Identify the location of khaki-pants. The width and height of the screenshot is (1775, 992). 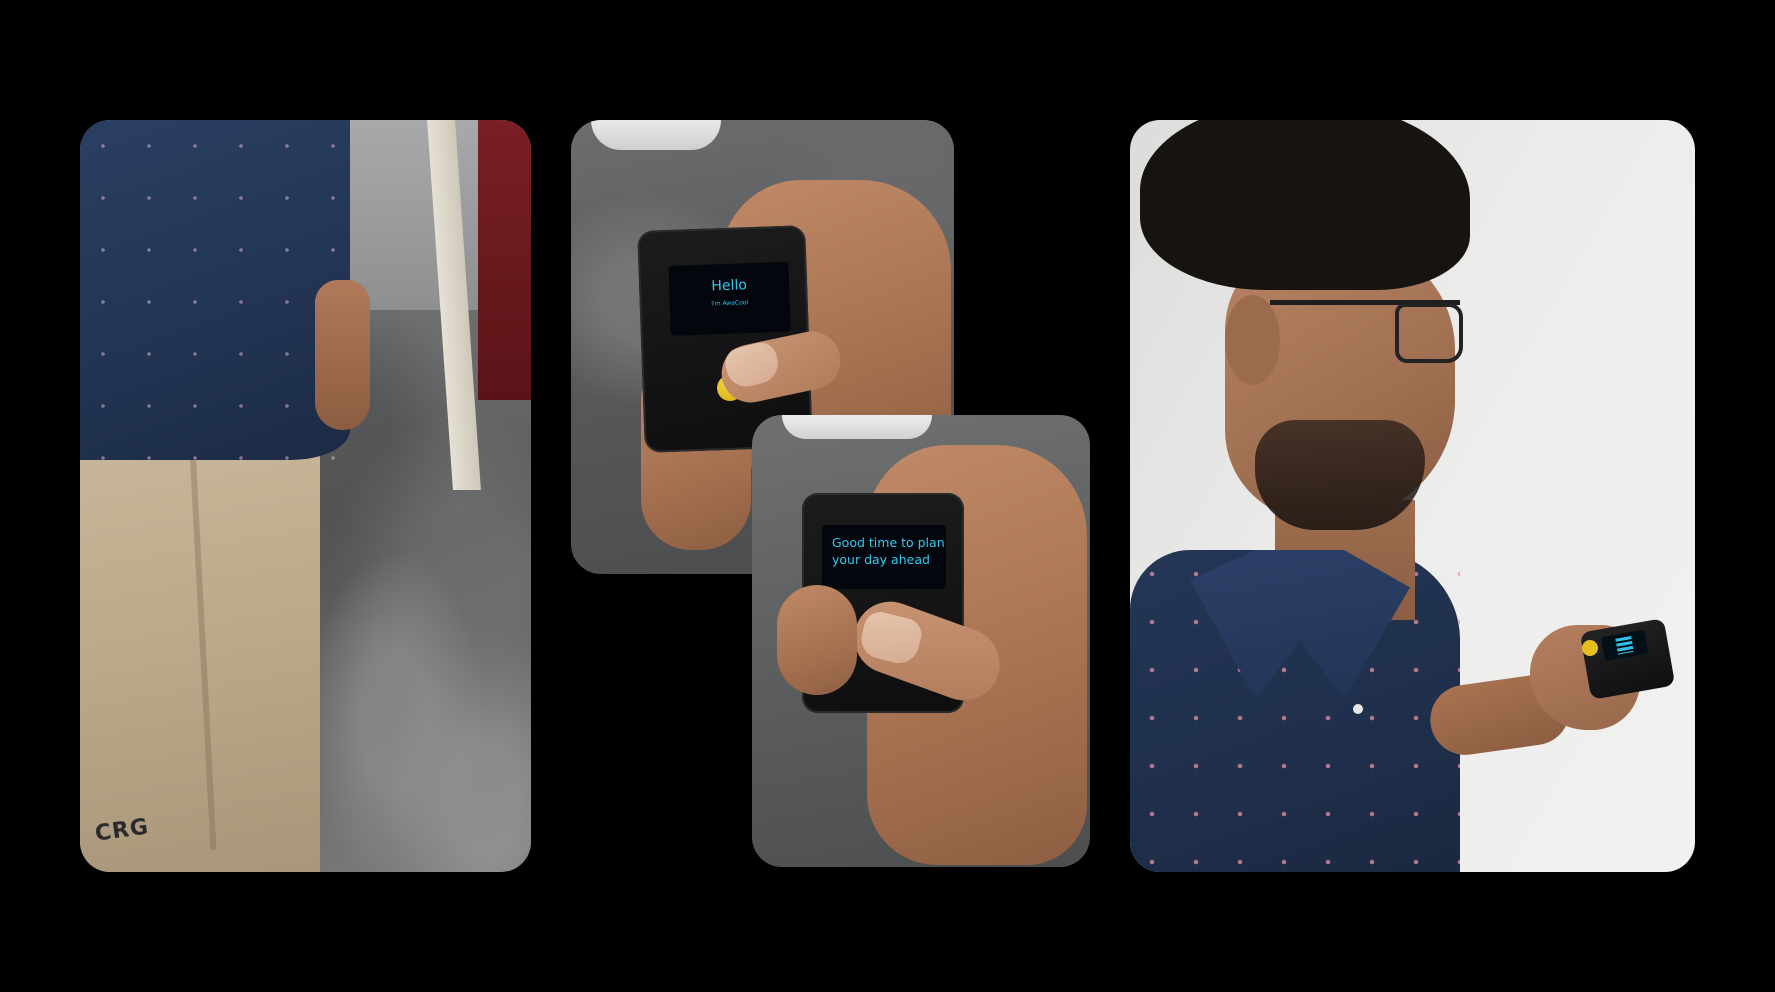
(200, 646).